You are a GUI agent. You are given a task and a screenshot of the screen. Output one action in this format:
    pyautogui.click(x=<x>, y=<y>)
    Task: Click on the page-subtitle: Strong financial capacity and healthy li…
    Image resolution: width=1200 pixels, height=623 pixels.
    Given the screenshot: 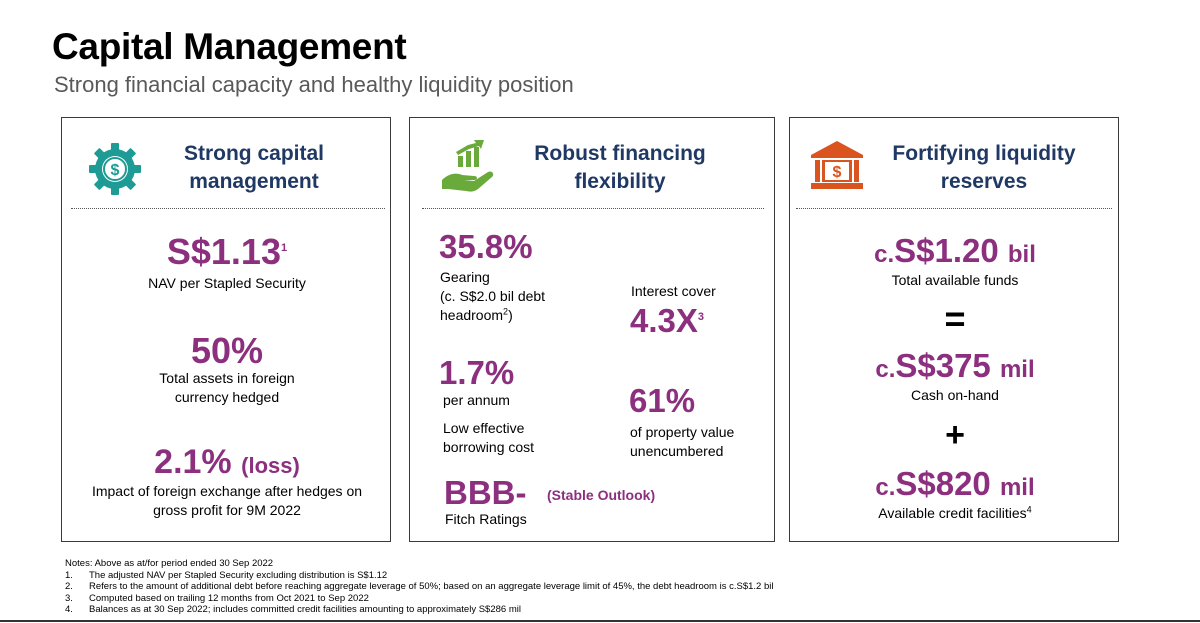 What is the action you would take?
    pyautogui.click(x=314, y=84)
    